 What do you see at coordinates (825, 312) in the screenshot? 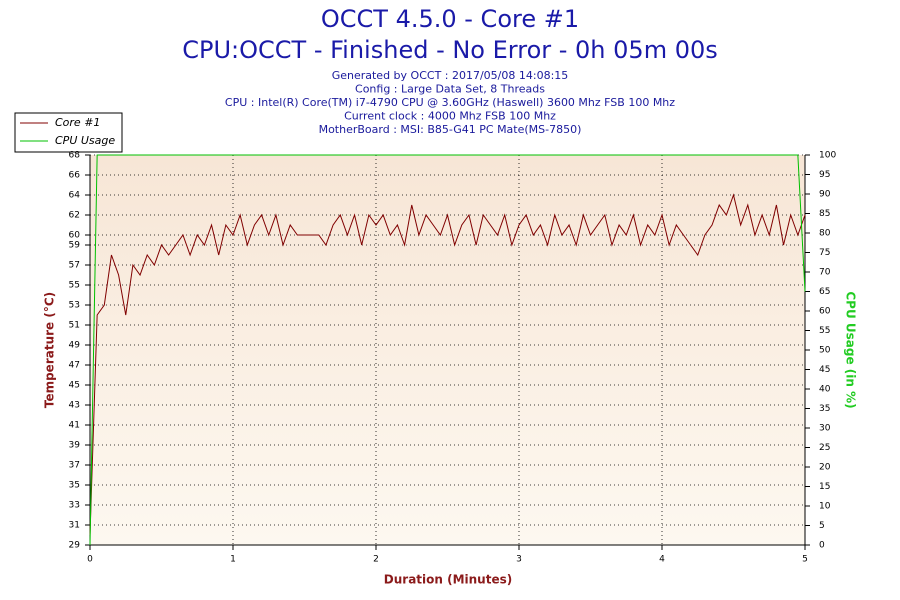
I see `y2-tick-label: 60` at bounding box center [825, 312].